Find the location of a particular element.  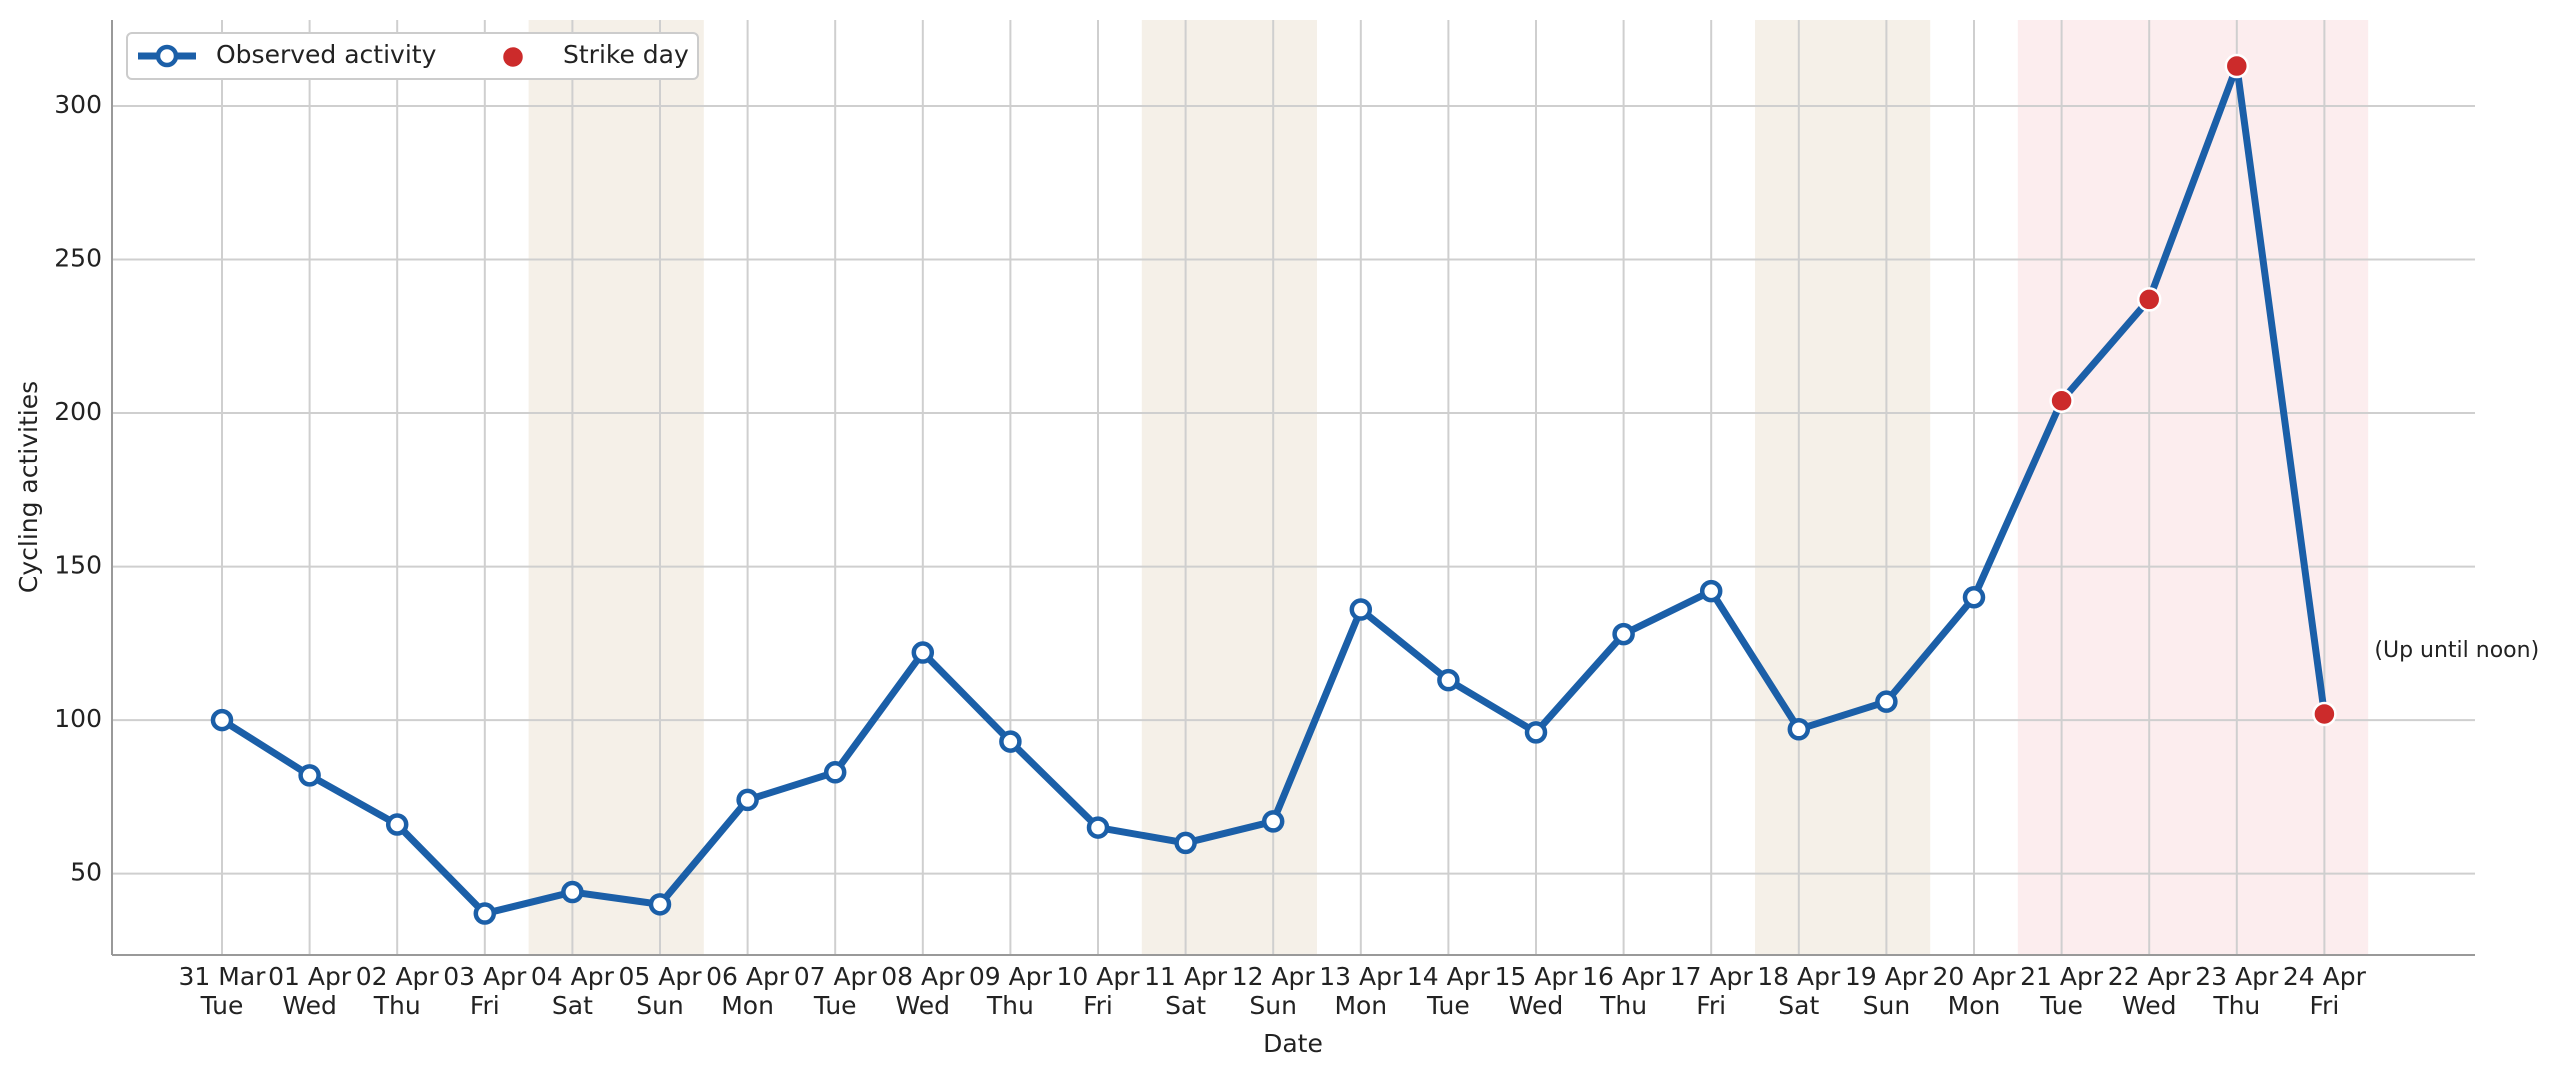

x-tick-label: 06 Apr is located at coordinates (748, 976).